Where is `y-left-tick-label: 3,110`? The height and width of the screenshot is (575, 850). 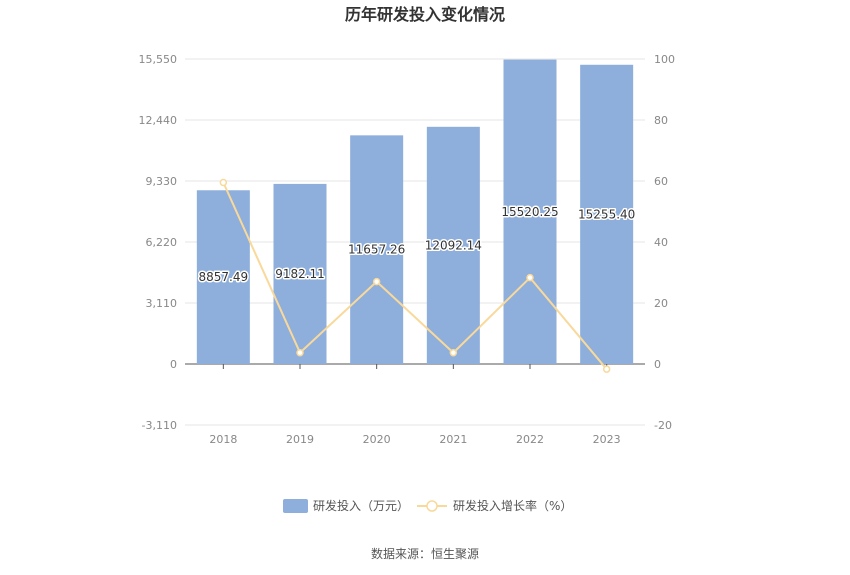
y-left-tick-label: 3,110 is located at coordinates (162, 303).